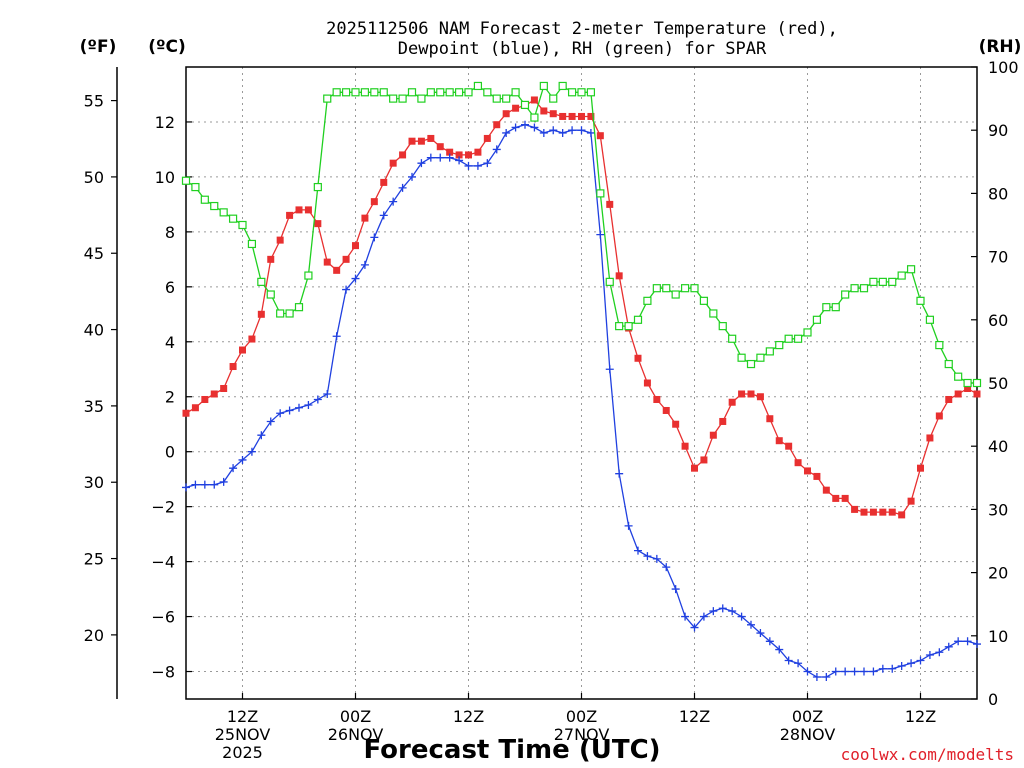 Image resolution: width=1024 pixels, height=768 pixels. I want to click on celsius-tick-label: 12, so click(165, 122).